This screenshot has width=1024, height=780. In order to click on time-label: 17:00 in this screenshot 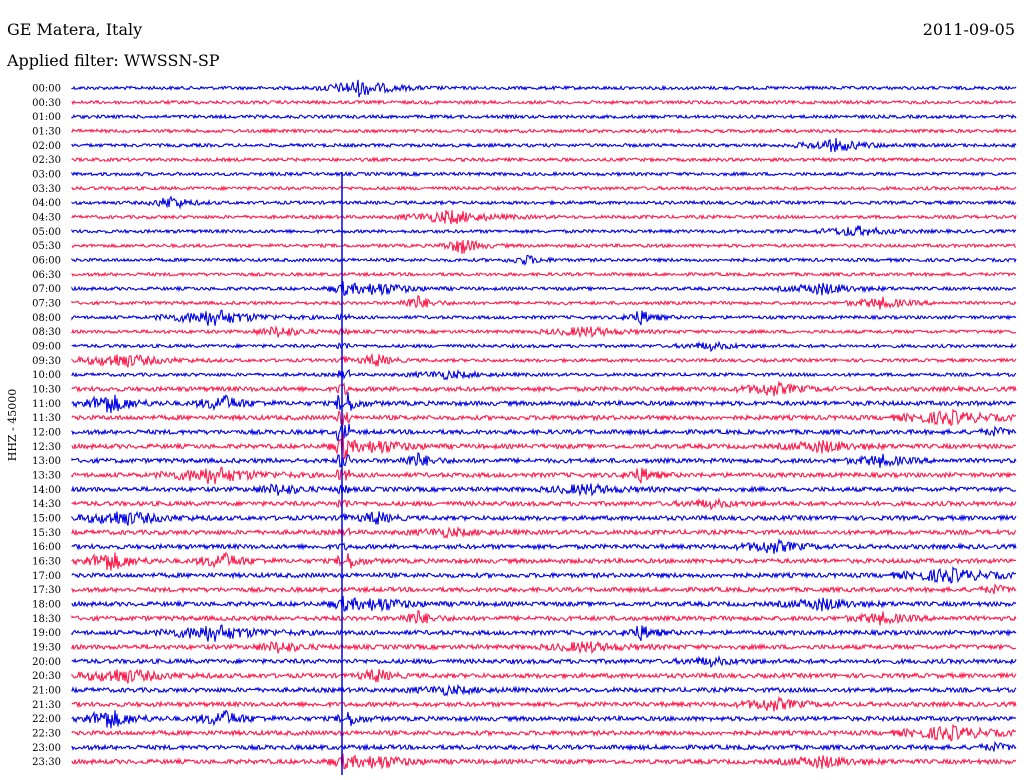, I will do `click(46, 576)`.